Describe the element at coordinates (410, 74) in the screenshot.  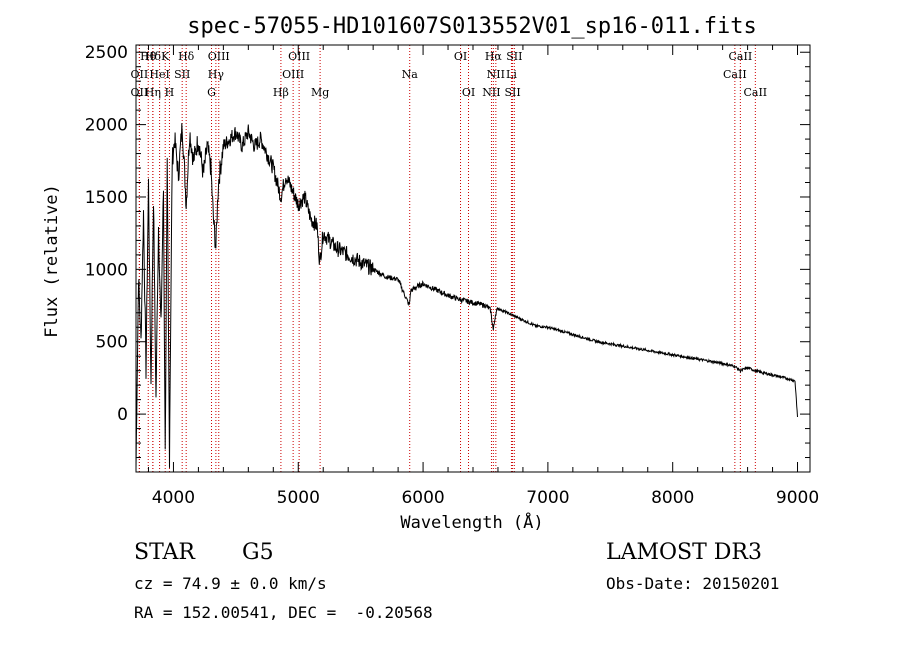
I see `spectral-marker-label: Na` at that location.